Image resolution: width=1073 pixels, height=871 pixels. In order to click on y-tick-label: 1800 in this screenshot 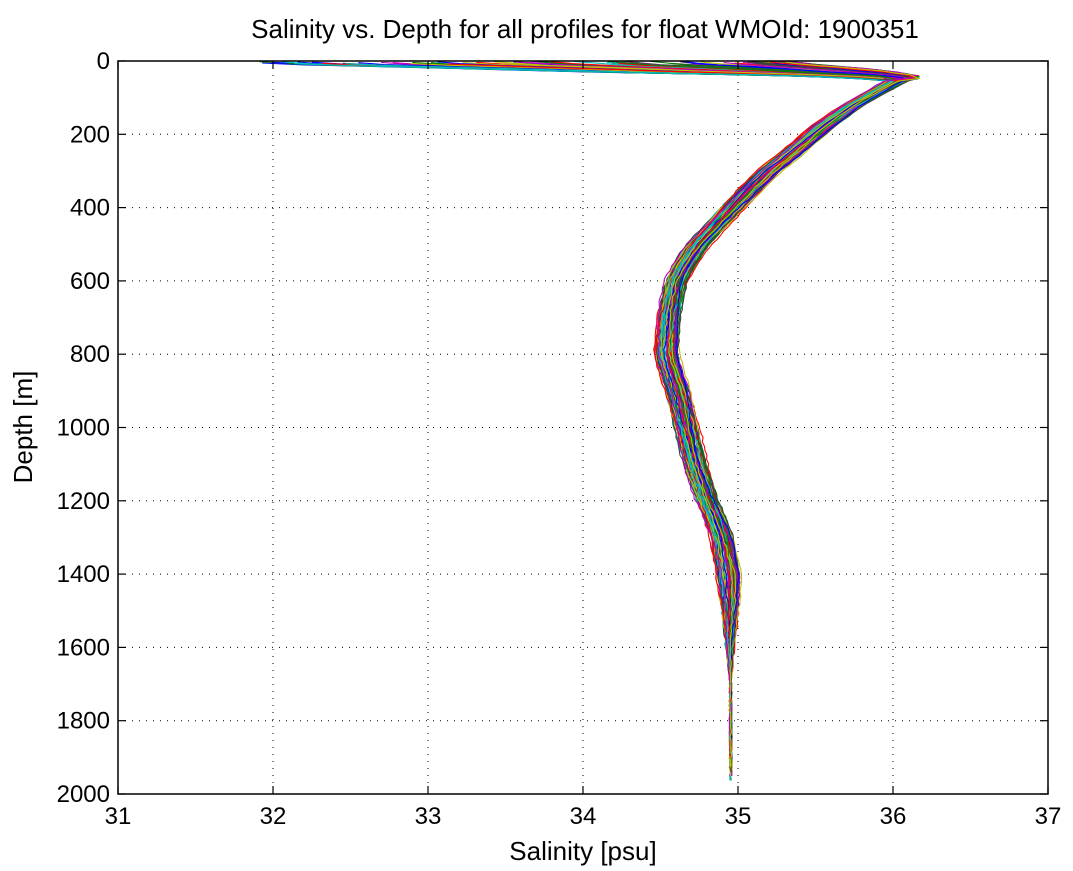, I will do `click(83, 721)`.